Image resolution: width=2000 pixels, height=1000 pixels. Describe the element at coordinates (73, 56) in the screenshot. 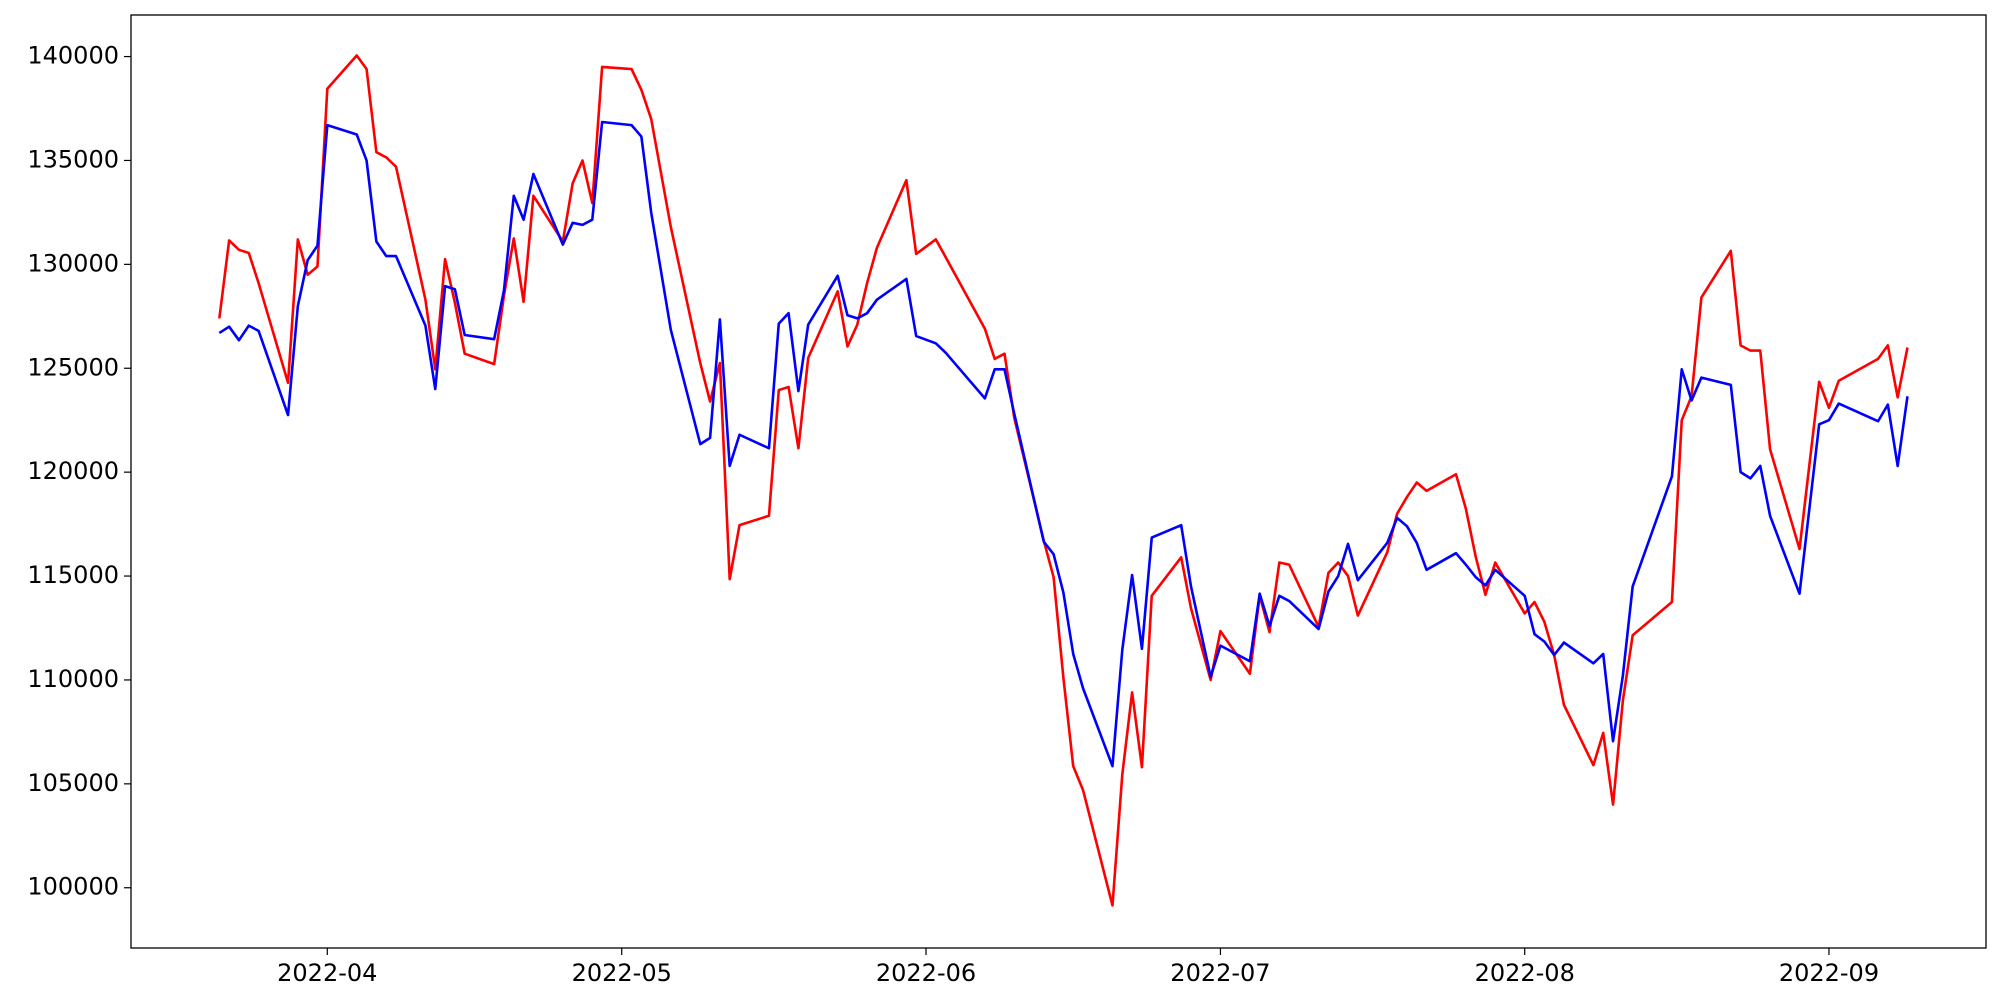

I see `y-tick-label: 140000` at that location.